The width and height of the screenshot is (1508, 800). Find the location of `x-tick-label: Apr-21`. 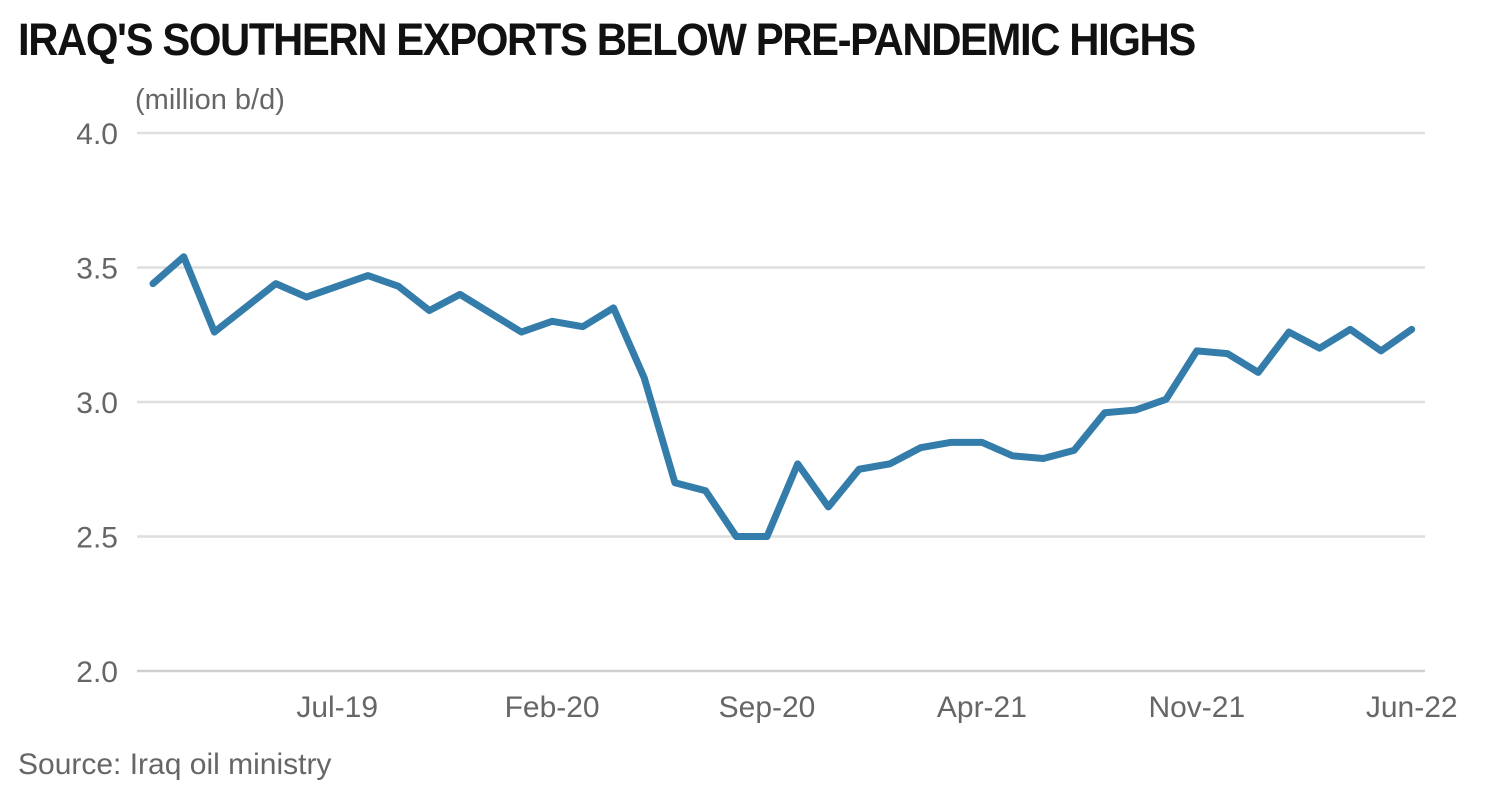

x-tick-label: Apr-21 is located at coordinates (982, 707).